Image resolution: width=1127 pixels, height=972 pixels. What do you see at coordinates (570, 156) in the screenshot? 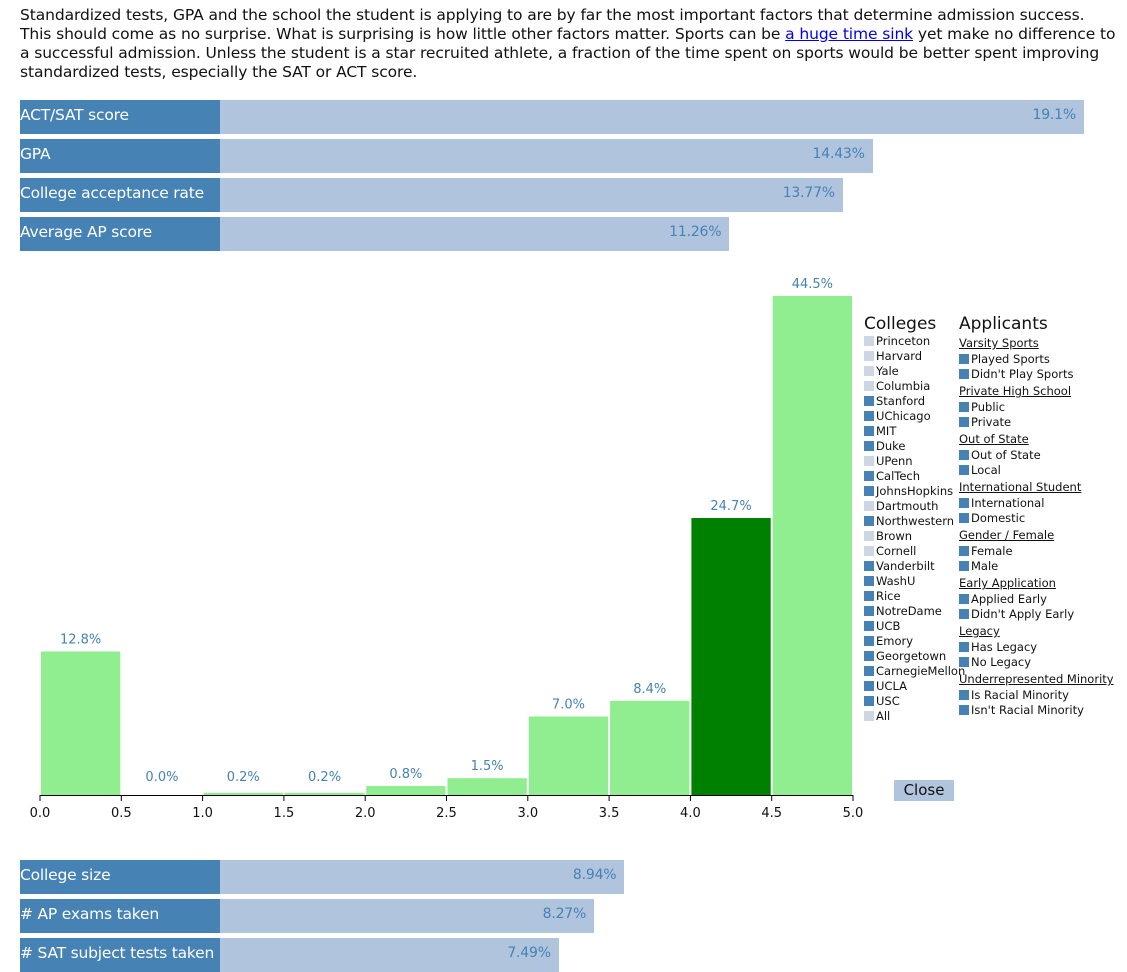
I see `factor-row: GPA 14.43%` at bounding box center [570, 156].